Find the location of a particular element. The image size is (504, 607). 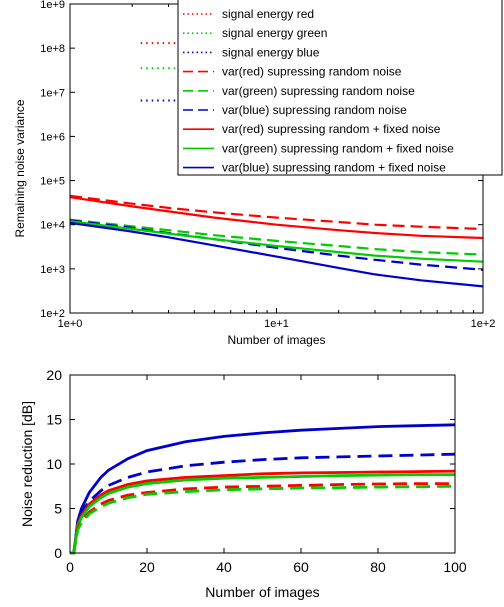

x-tick-label: 60 is located at coordinates (301, 567).